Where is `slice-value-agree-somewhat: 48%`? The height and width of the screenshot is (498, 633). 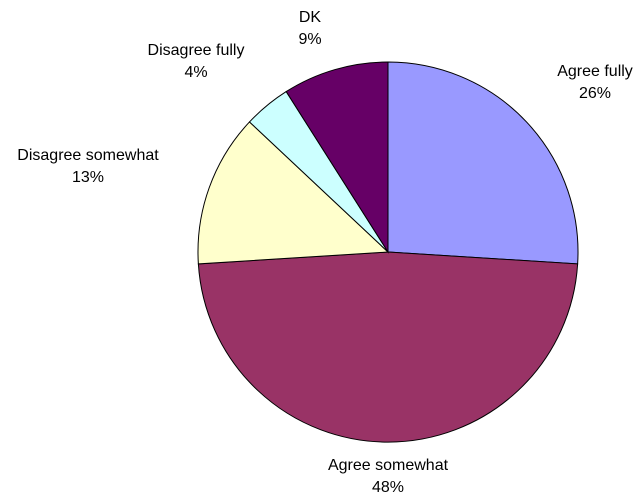
slice-value-agree-somewhat: 48% is located at coordinates (388, 487).